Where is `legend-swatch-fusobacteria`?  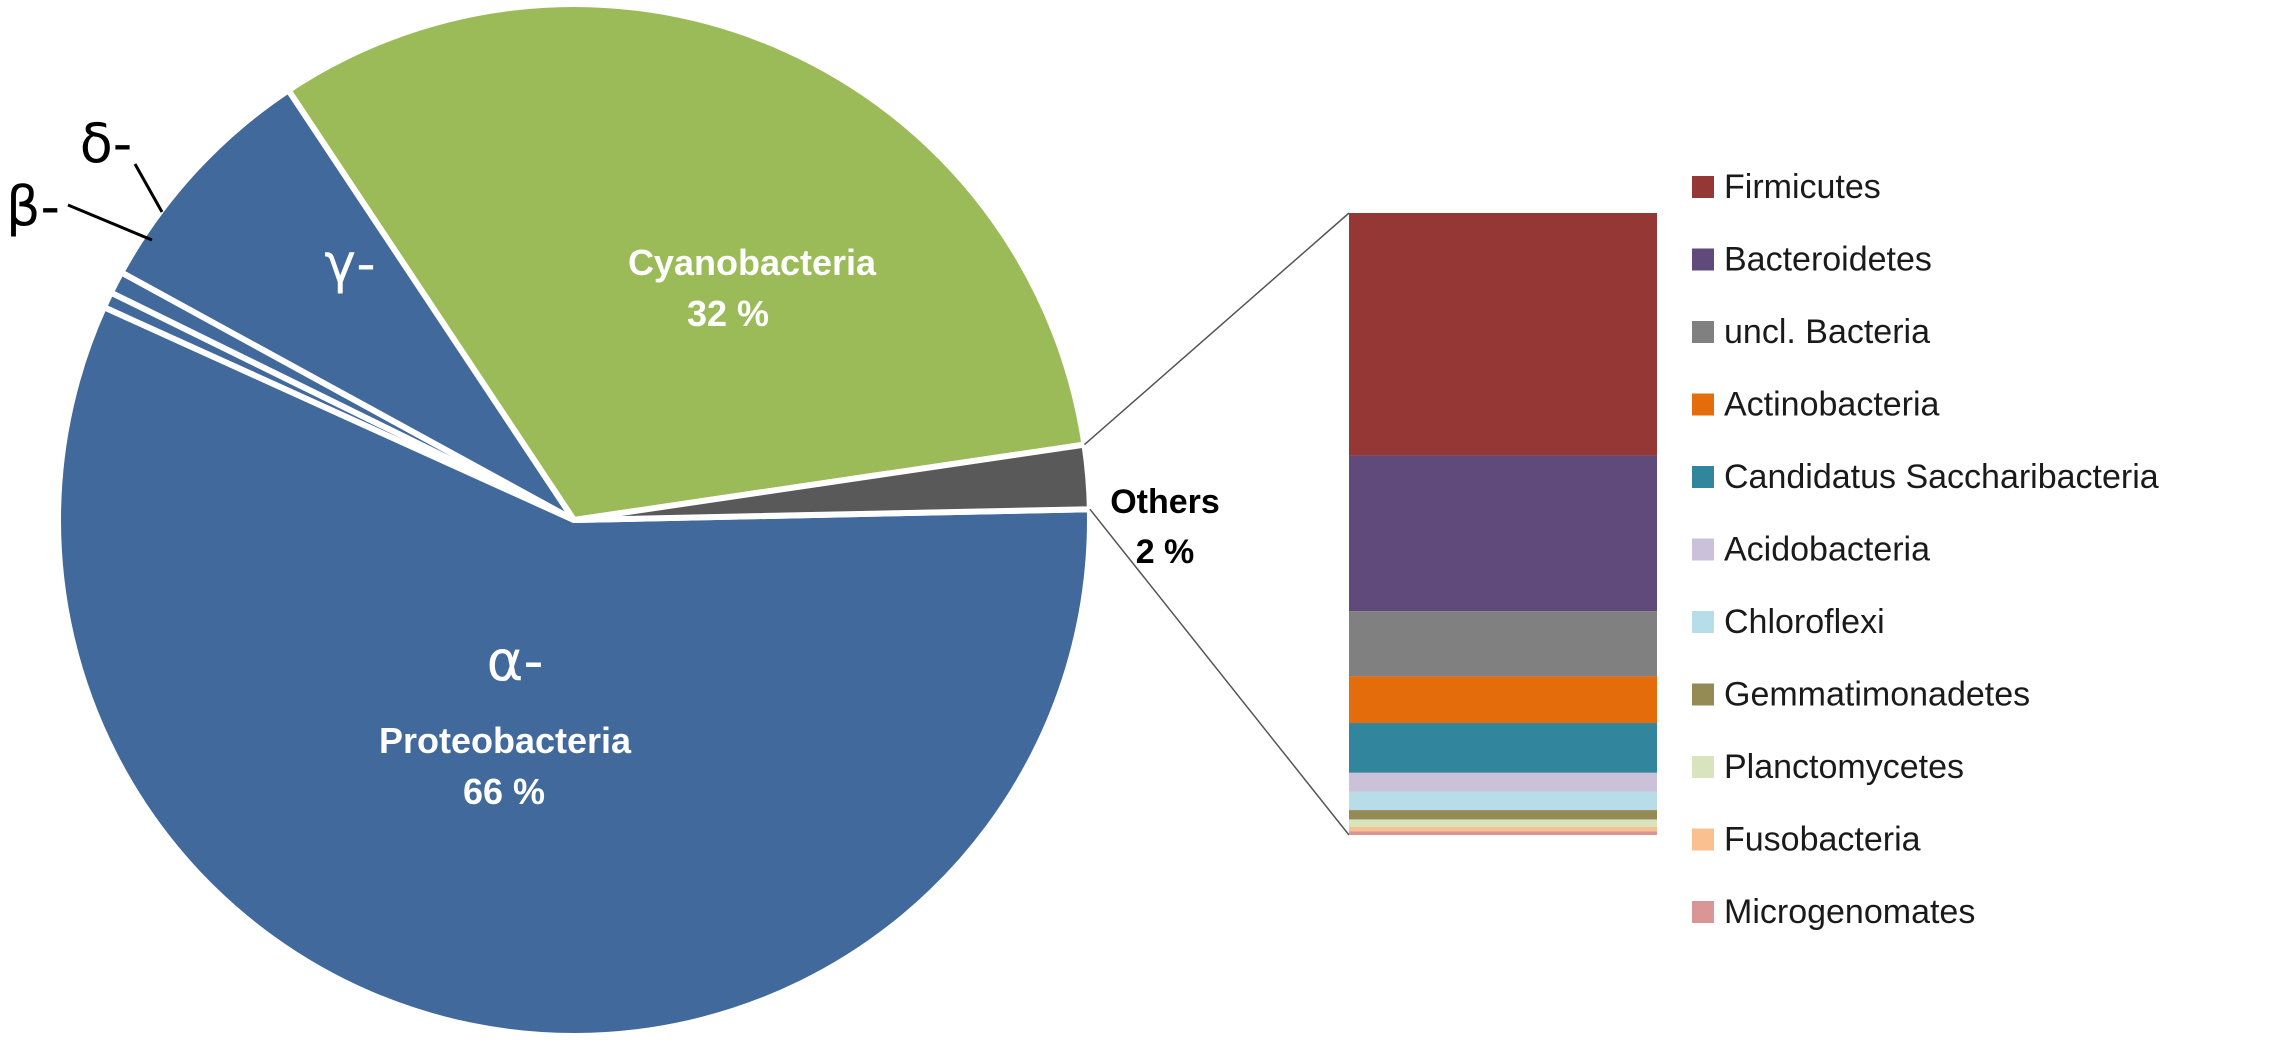
legend-swatch-fusobacteria is located at coordinates (1703, 839).